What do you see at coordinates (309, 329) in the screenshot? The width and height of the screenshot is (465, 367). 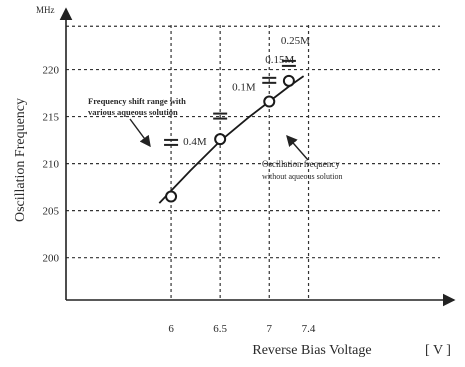 I see `x-tick-label: 7.4` at bounding box center [309, 329].